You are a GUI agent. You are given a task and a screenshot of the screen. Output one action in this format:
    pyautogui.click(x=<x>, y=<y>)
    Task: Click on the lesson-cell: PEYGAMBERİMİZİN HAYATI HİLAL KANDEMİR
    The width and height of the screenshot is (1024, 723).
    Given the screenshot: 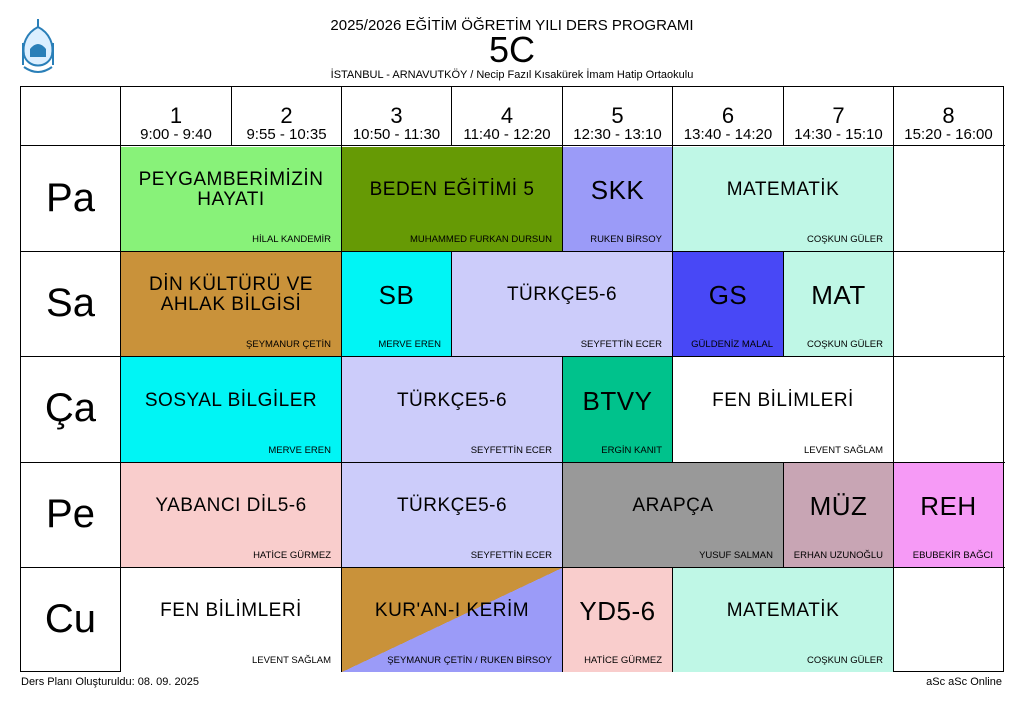 What is the action you would take?
    pyautogui.click(x=231, y=199)
    